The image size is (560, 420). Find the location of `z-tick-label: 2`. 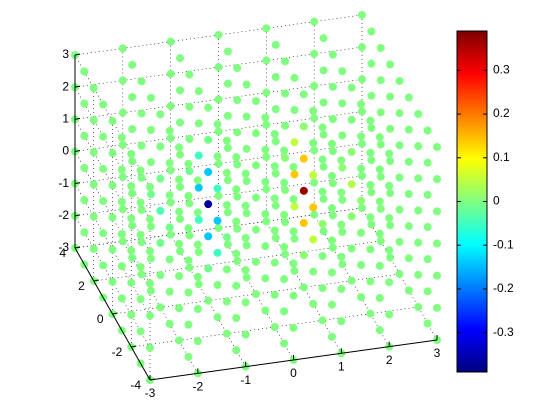

z-tick-label: 2 is located at coordinates (65, 86).